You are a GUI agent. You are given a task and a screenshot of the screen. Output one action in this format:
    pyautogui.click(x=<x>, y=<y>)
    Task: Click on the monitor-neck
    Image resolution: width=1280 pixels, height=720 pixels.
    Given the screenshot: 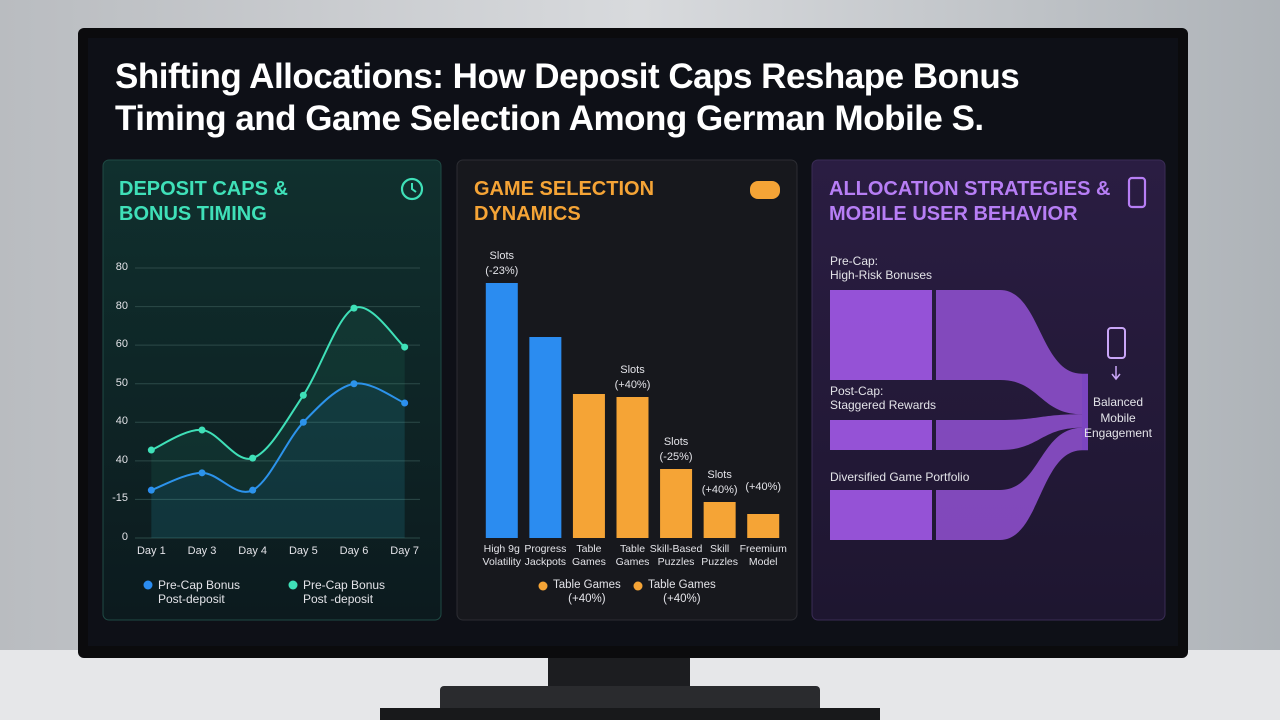 What is the action you would take?
    pyautogui.click(x=619, y=672)
    